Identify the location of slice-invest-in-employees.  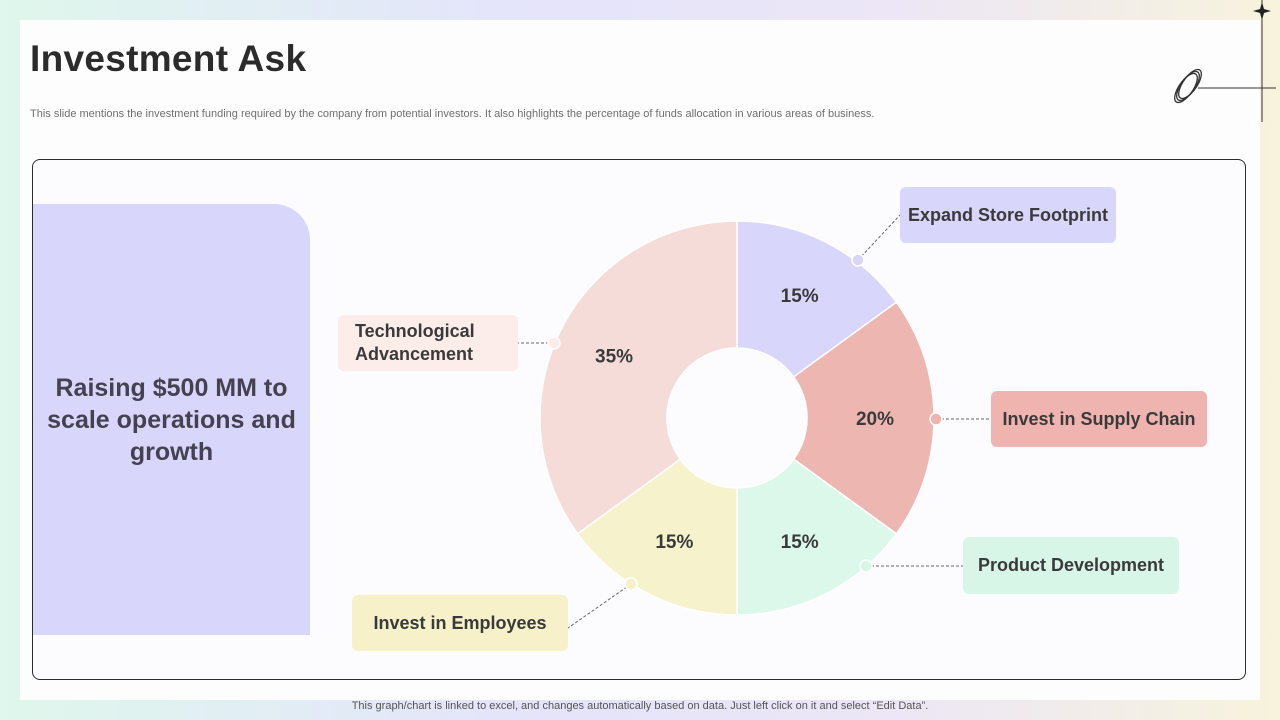
(657, 537).